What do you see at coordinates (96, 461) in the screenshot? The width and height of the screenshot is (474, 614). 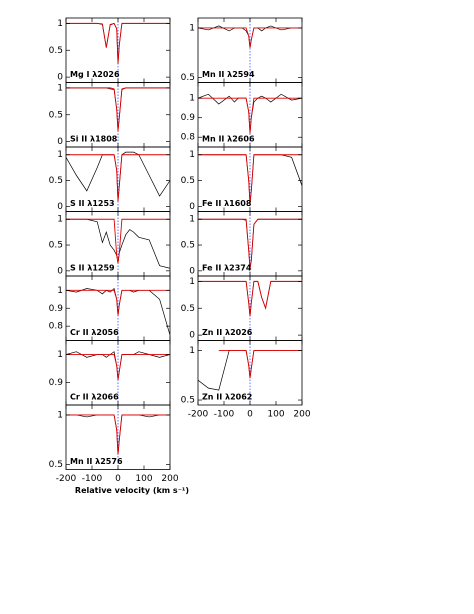 I see `panel-label: Mn II λ2576` at bounding box center [96, 461].